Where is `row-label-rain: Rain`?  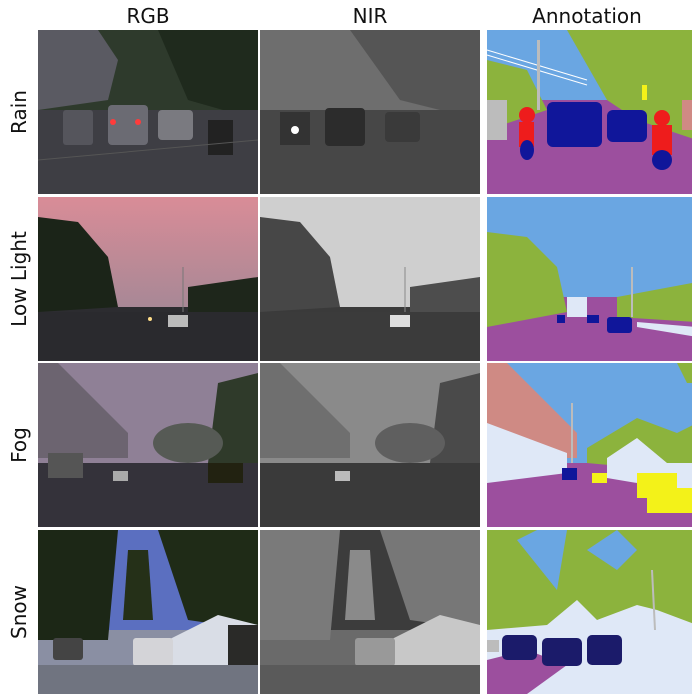 row-label-rain: Rain is located at coordinates (19, 112).